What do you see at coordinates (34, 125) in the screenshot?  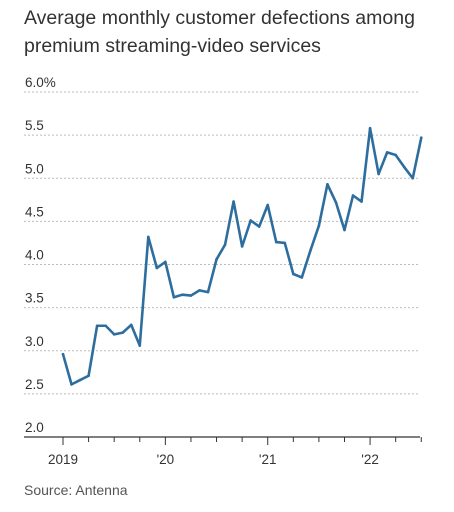 I see `y-tick-label: 5.5` at bounding box center [34, 125].